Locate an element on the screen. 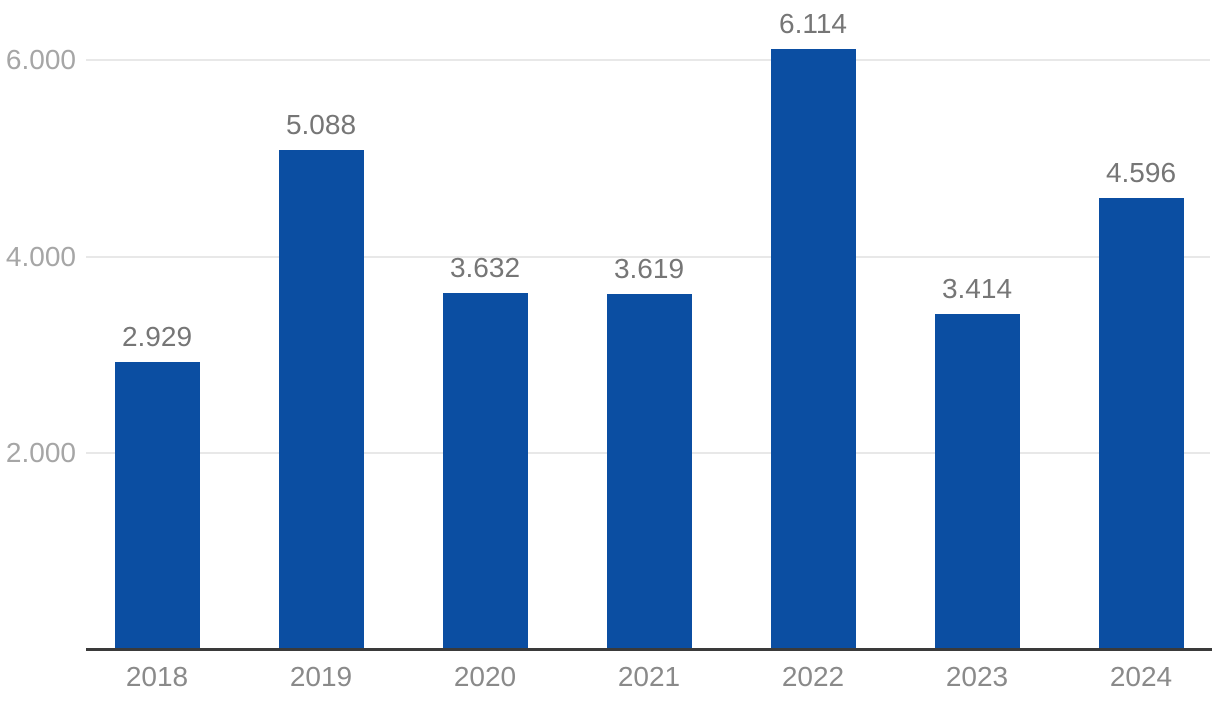 The width and height of the screenshot is (1220, 708). y-tick-label: 6.000 is located at coordinates (40, 59).